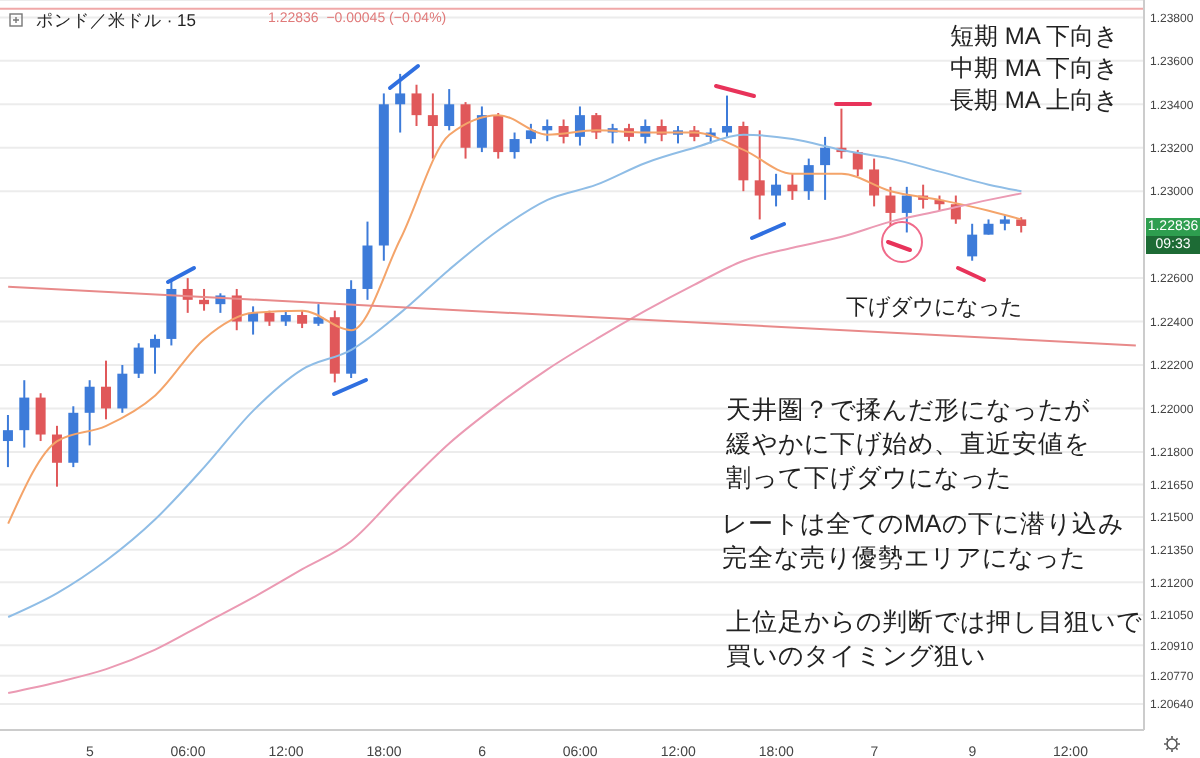 This screenshot has width=1200, height=758. What do you see at coordinates (904, 559) in the screenshot?
I see `annotation: 完全な売り優勢エリアになった` at bounding box center [904, 559].